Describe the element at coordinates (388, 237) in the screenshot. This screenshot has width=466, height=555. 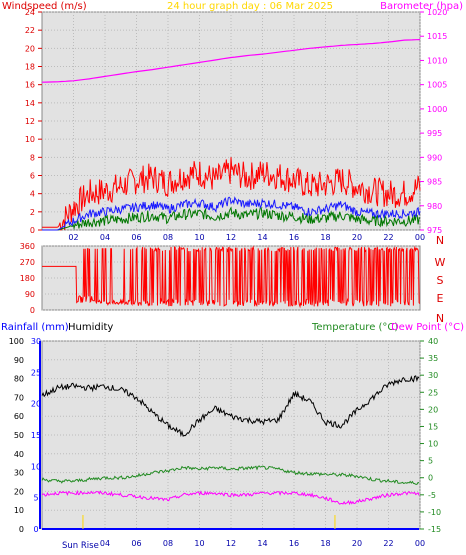
I see `wind-x-tick-label: 22` at that location.